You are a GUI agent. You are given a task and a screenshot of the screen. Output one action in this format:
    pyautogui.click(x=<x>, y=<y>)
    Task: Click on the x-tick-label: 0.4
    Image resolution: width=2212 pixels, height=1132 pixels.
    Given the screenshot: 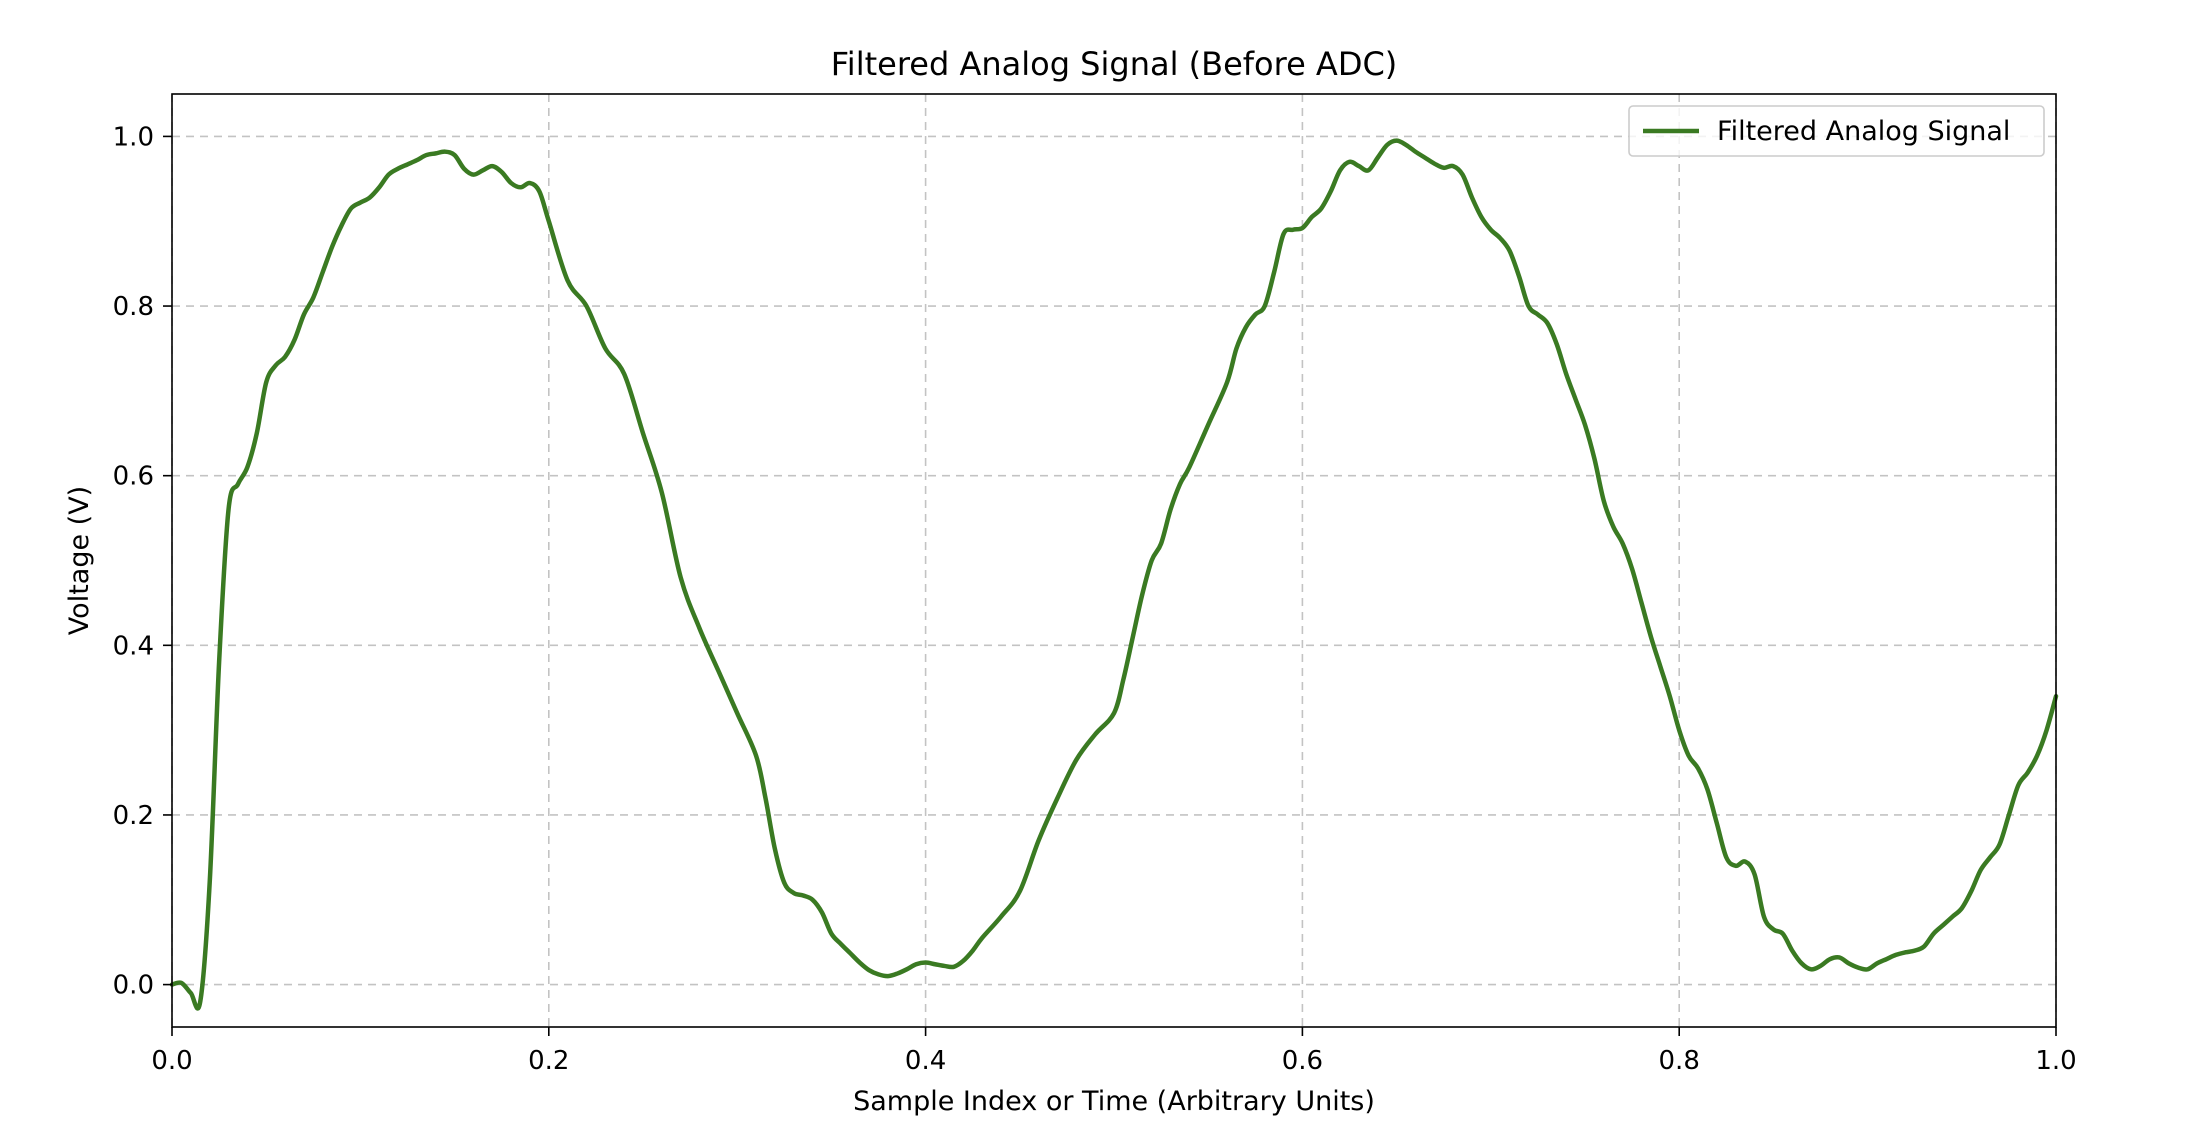 What is the action you would take?
    pyautogui.click(x=925, y=1061)
    